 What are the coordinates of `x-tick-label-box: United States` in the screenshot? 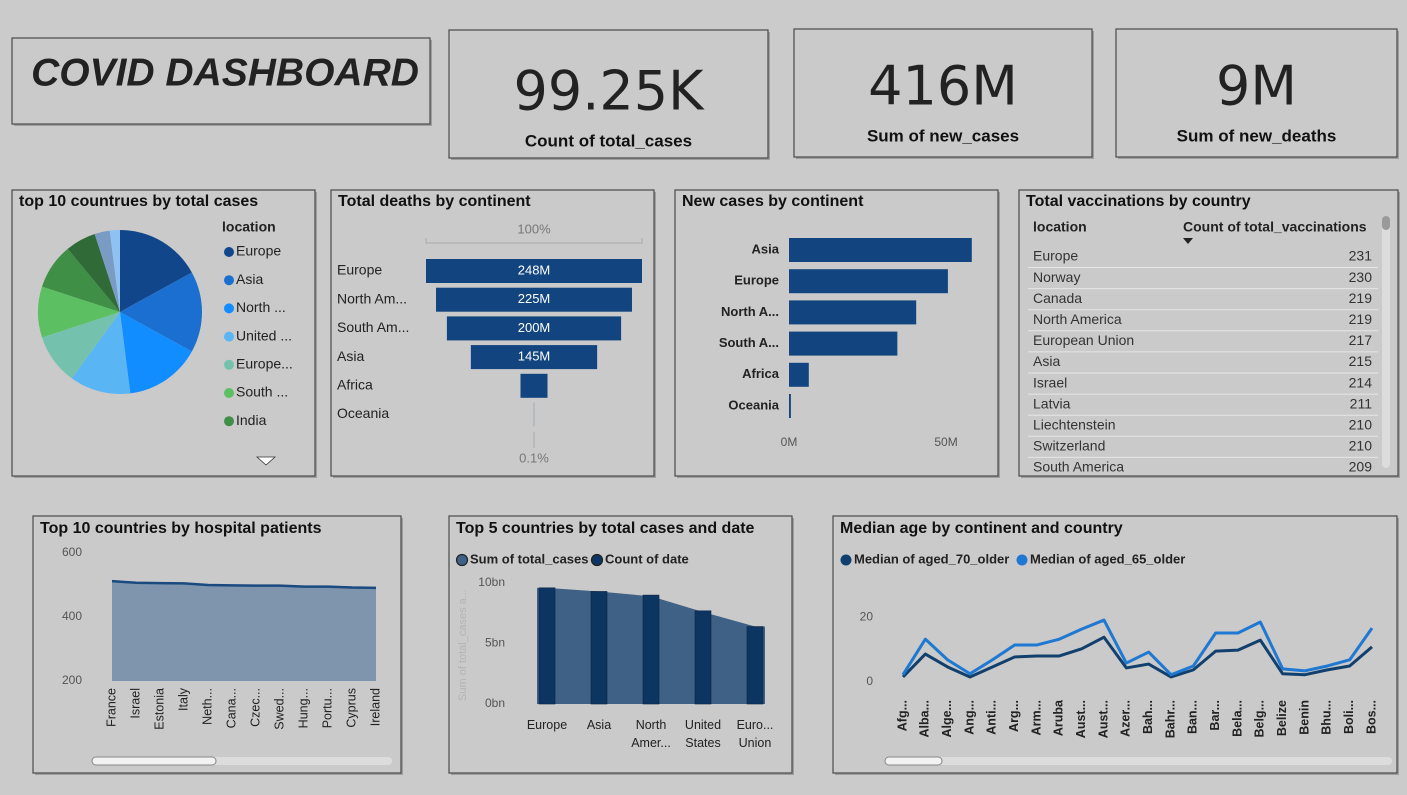 It's located at (703, 734).